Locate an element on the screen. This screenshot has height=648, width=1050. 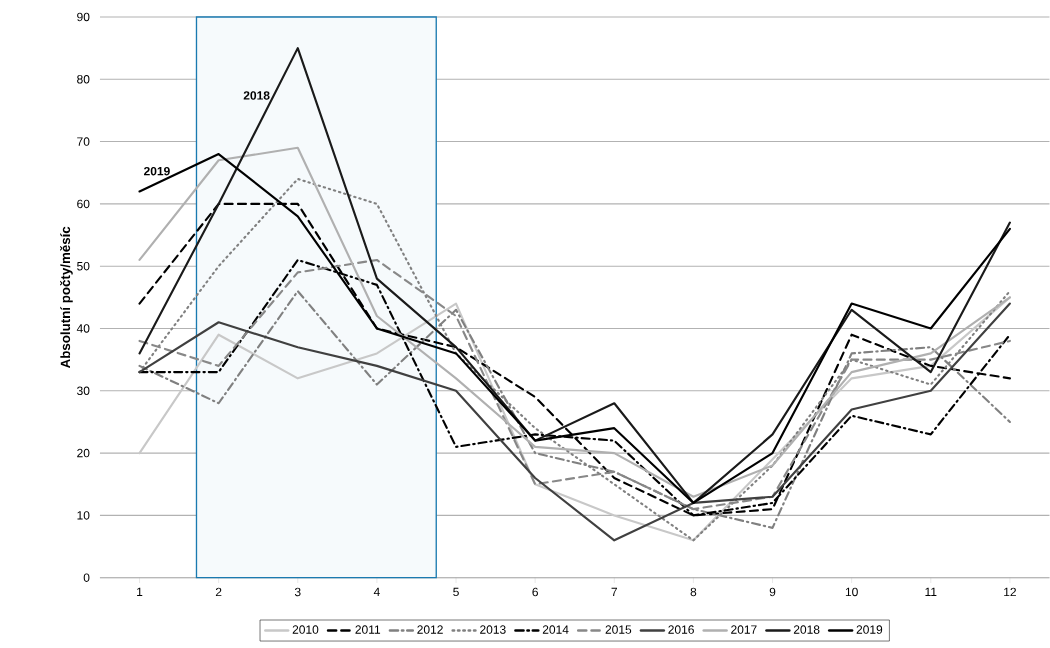
legend-label: 2012 is located at coordinates (430, 630).